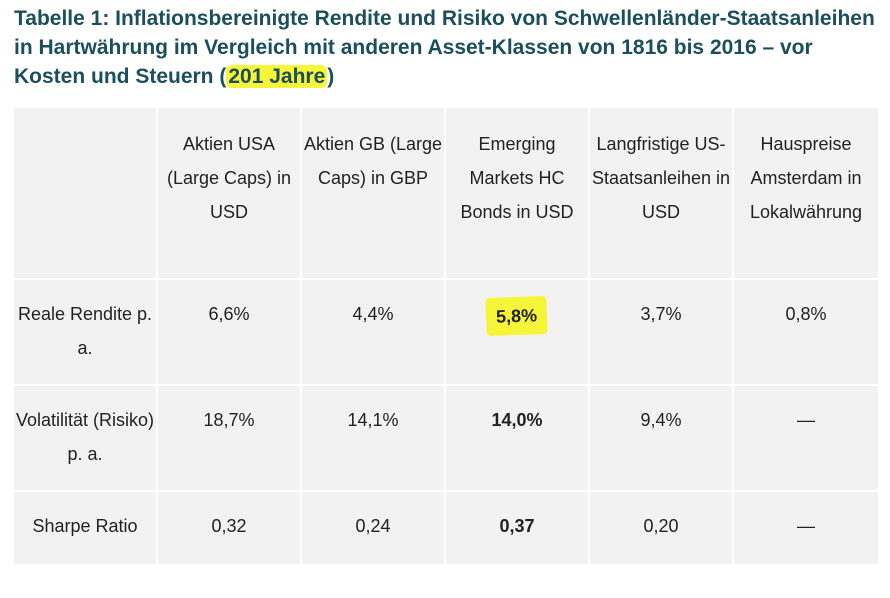 The width and height of the screenshot is (890, 598). What do you see at coordinates (331, 76) in the screenshot?
I see `title-text-end: )` at bounding box center [331, 76].